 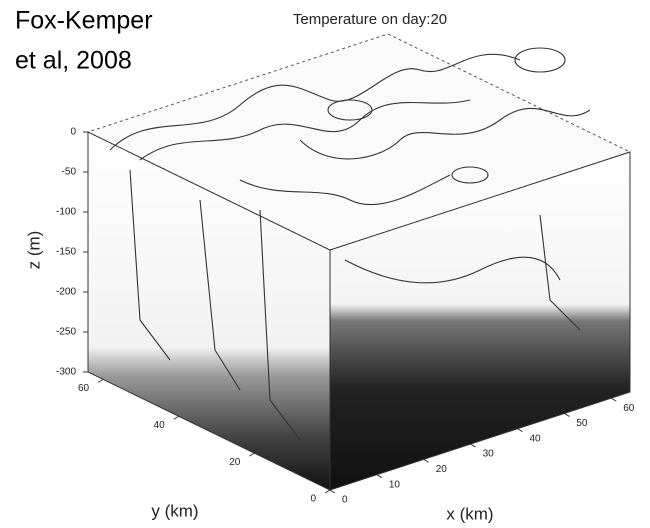 What do you see at coordinates (345, 500) in the screenshot?
I see `x-tick-label: 0` at bounding box center [345, 500].